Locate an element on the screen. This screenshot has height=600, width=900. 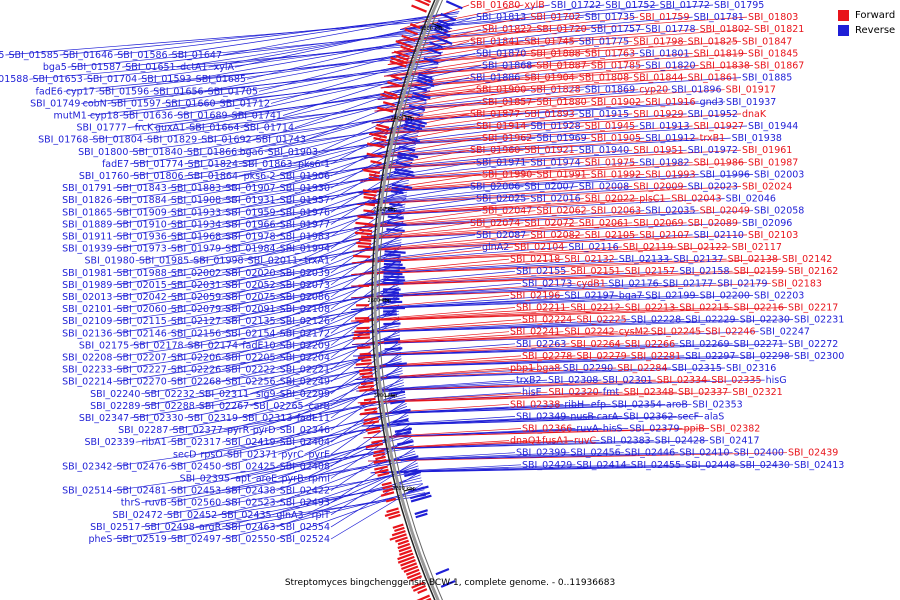
right-gene-label: SBI_01820 is located at coordinates (670, 66).